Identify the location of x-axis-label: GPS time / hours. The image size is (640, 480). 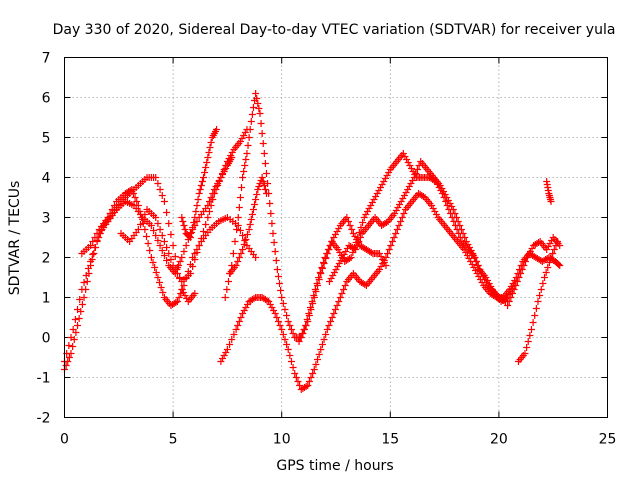
(334, 466).